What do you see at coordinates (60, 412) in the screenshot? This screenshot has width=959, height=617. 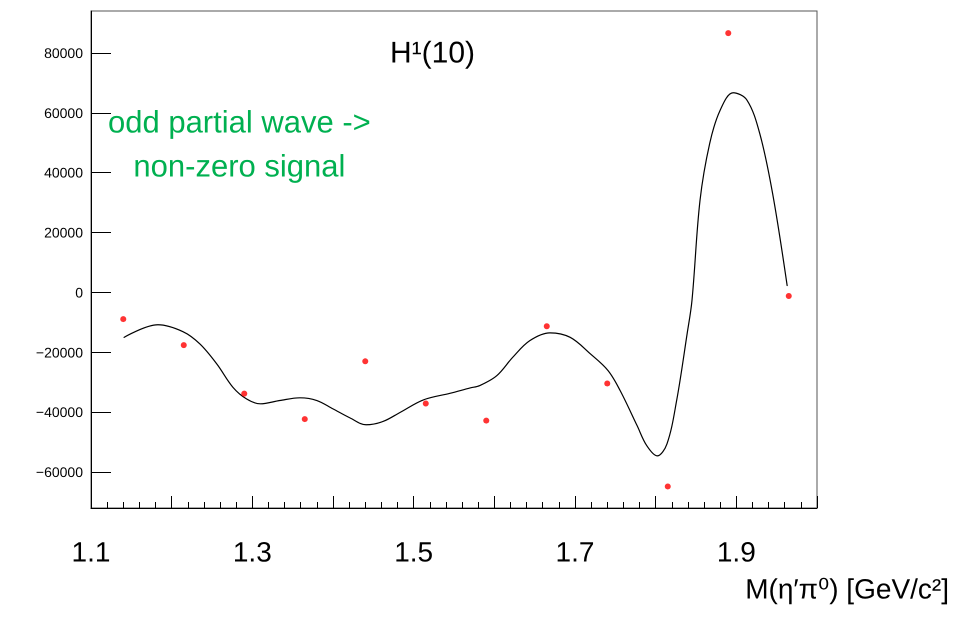 I see `y-tick-label: −40000` at bounding box center [60, 412].